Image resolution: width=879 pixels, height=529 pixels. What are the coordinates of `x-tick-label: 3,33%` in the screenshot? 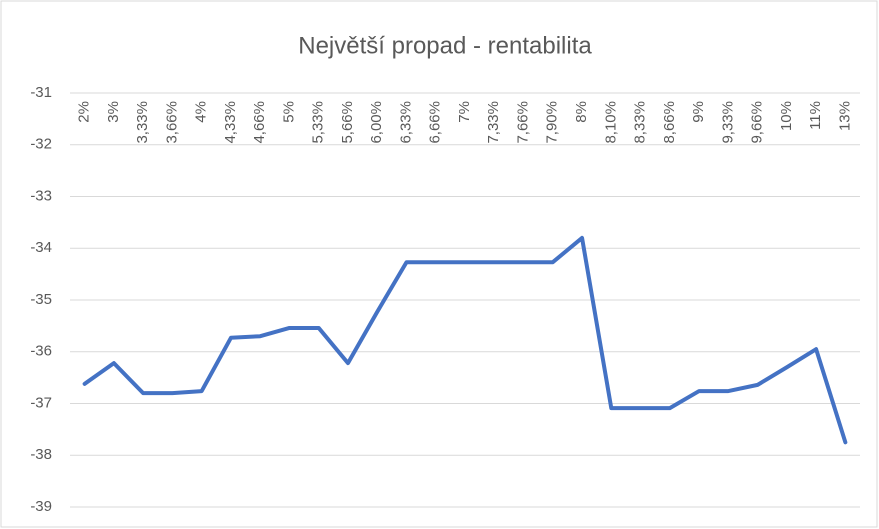 It's located at (142, 122).